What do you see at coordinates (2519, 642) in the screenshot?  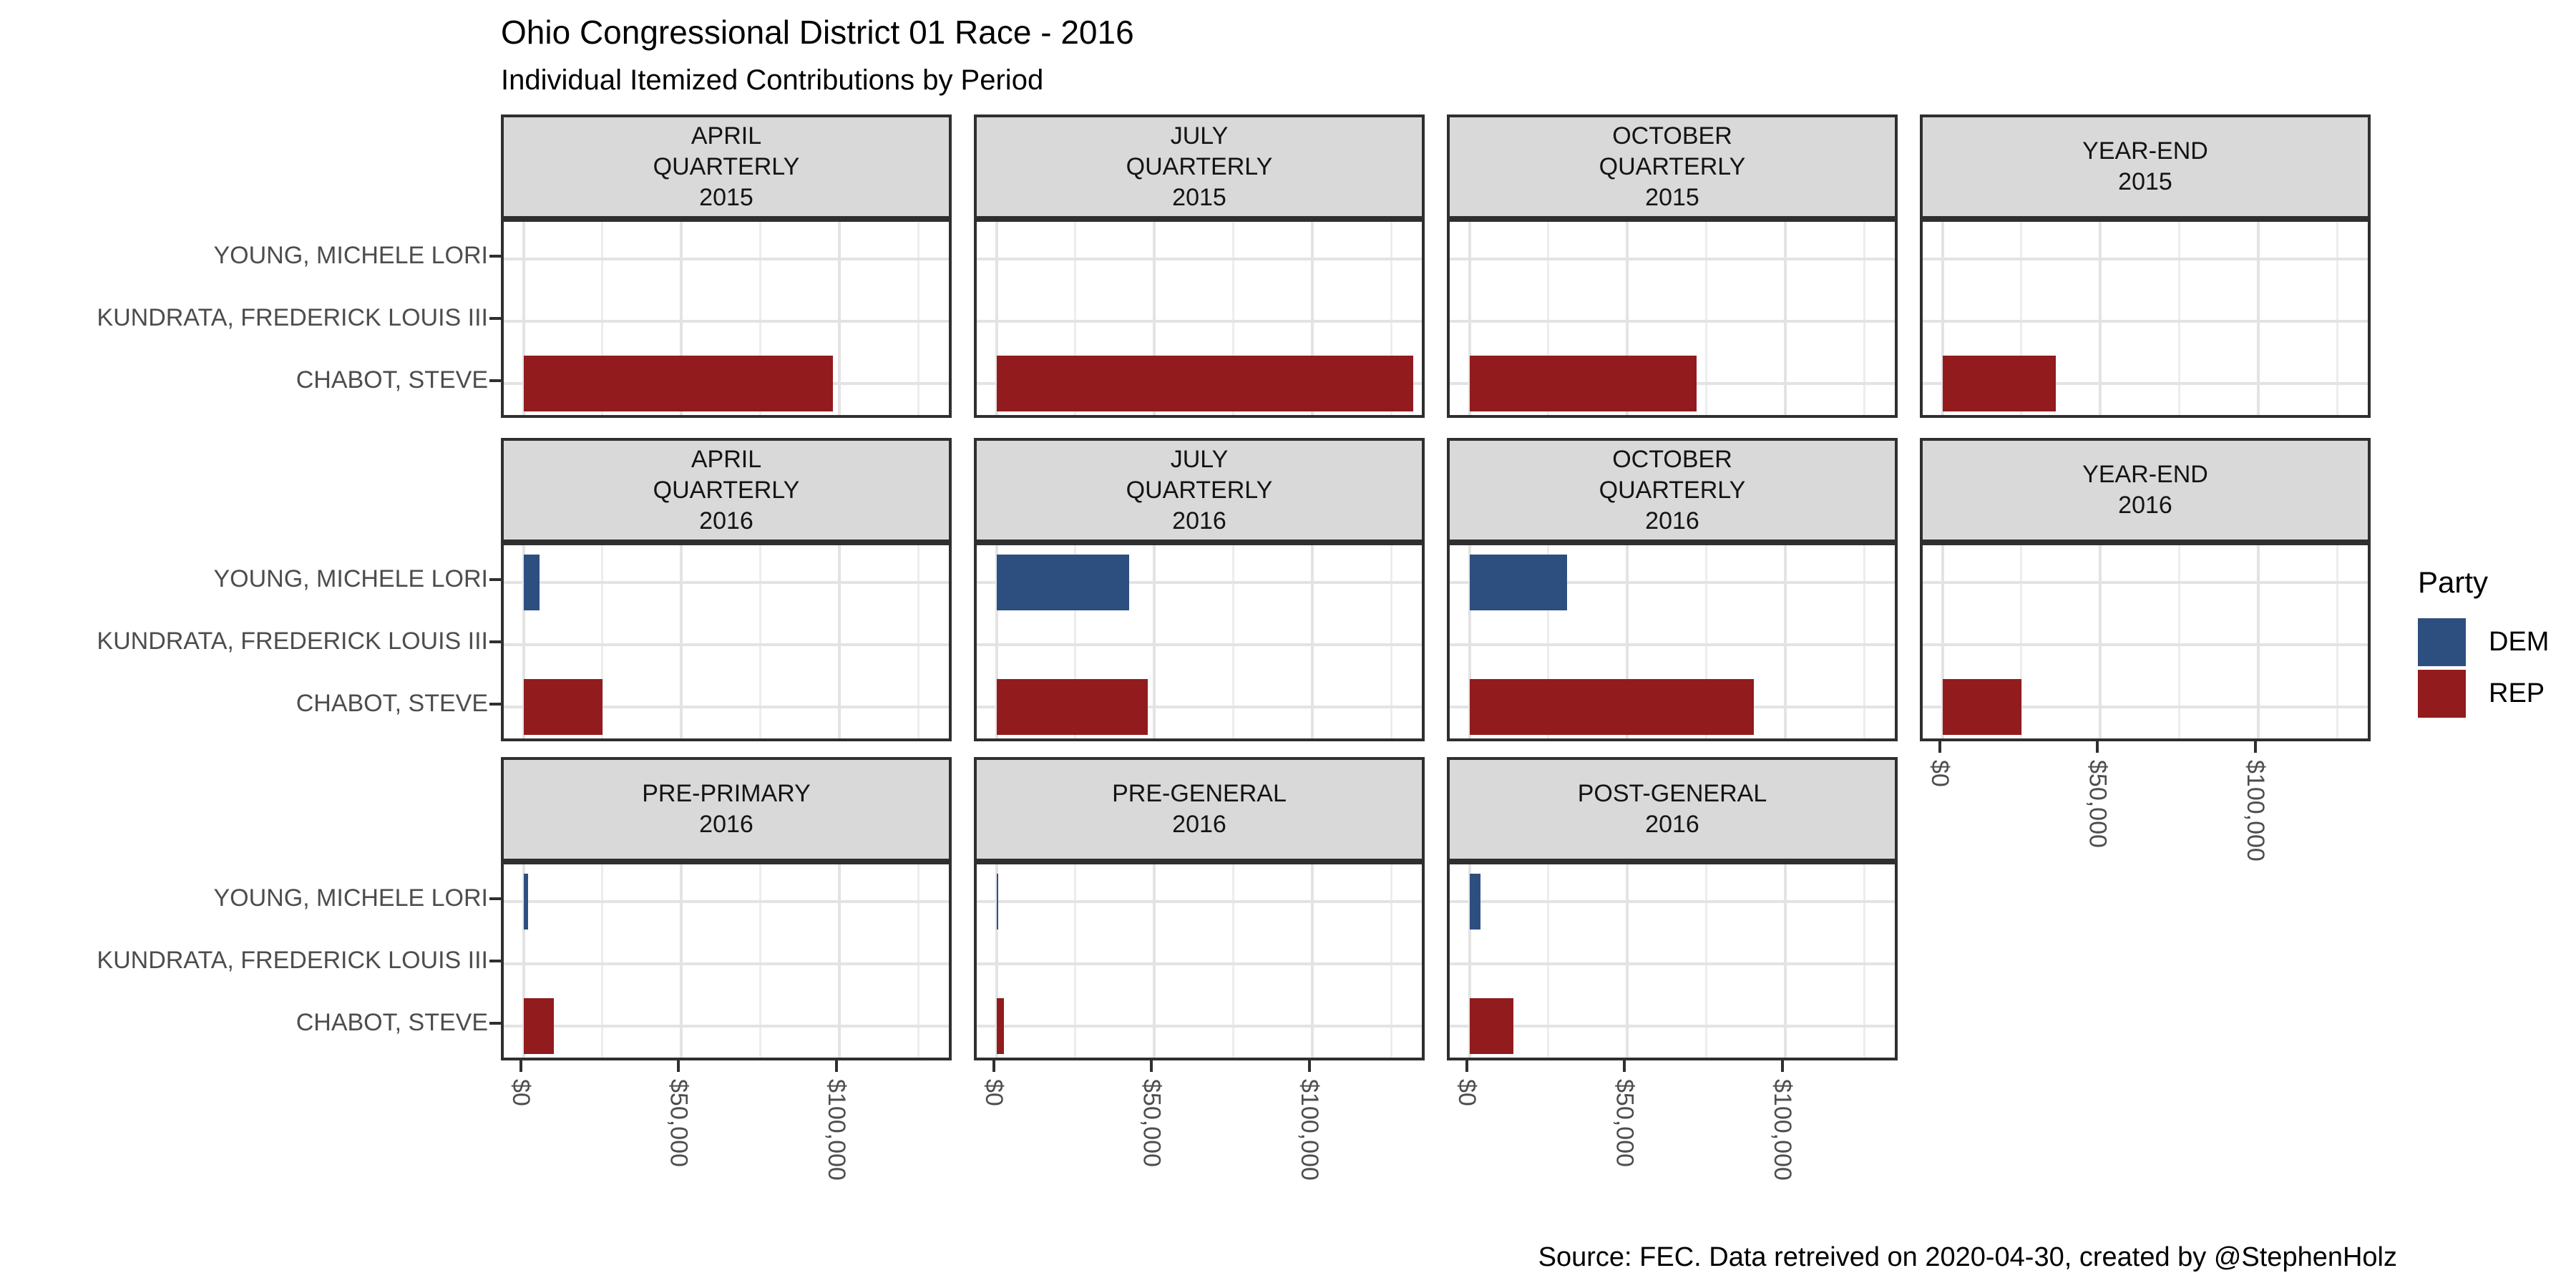 I see `legend-label: DEM` at bounding box center [2519, 642].